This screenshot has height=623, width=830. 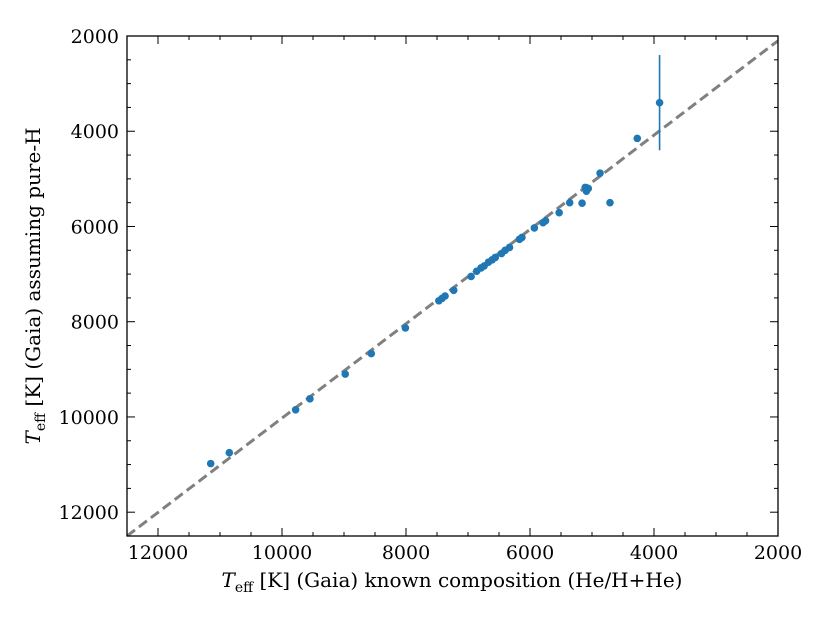 What do you see at coordinates (89, 418) in the screenshot?
I see `y-tick-label: 10000` at bounding box center [89, 418].